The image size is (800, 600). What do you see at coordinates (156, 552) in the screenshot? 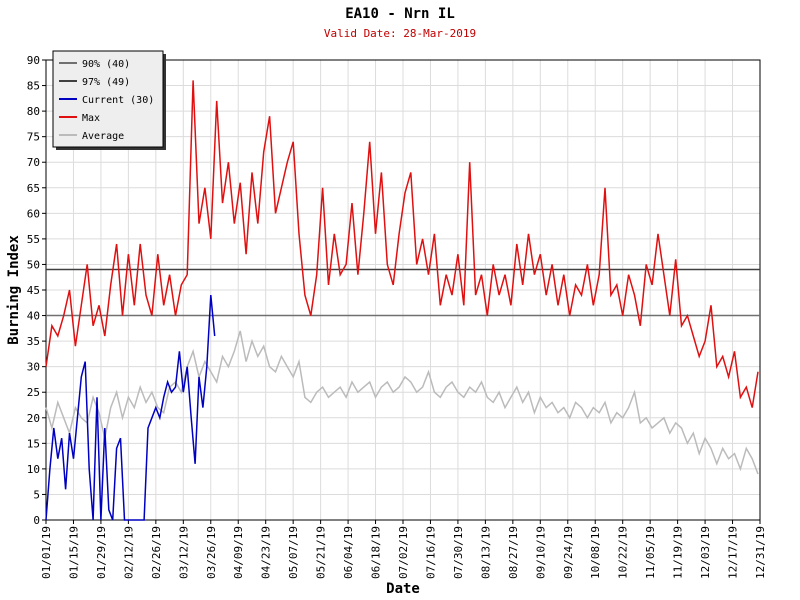
I see `x-tick-label: 02/26/19` at bounding box center [156, 552].